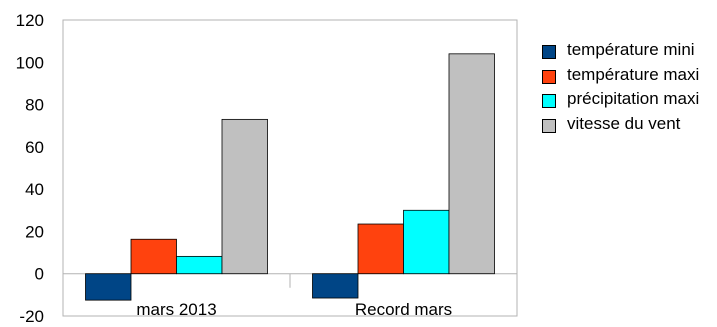  Describe the element at coordinates (30, 20) in the screenshot. I see `y-tick-label: 120` at that location.